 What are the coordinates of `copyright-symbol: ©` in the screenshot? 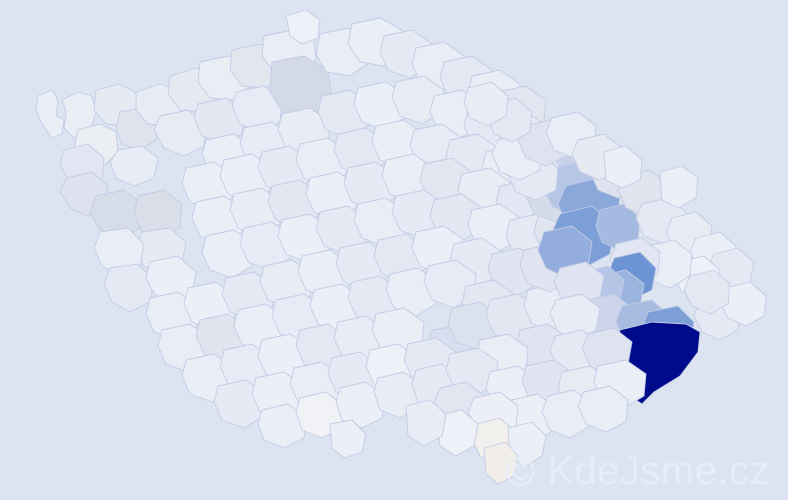 It's located at (520, 472).